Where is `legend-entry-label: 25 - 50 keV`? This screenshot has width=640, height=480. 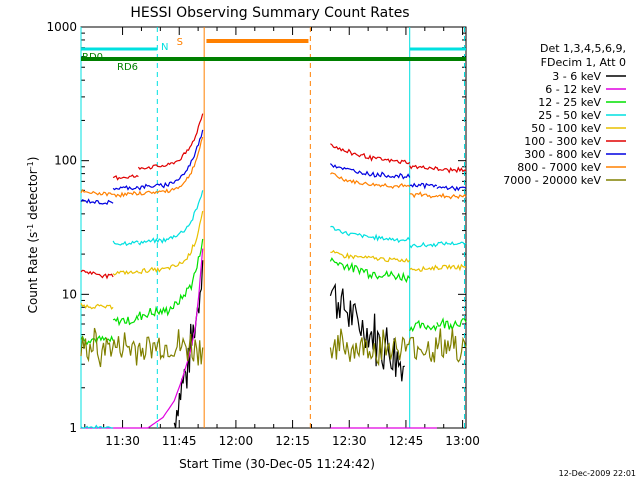
legend-entry-label: 25 - 50 keV is located at coordinates (569, 115).